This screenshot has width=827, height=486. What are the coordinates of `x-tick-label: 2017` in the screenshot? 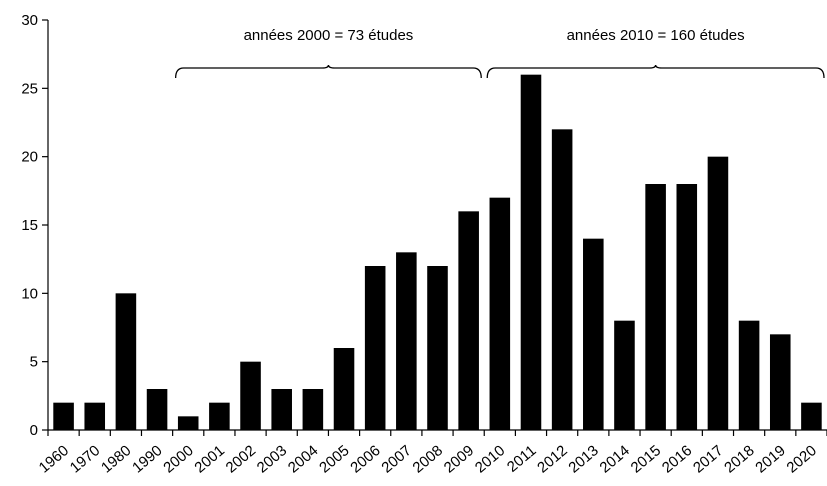 It's located at (708, 459).